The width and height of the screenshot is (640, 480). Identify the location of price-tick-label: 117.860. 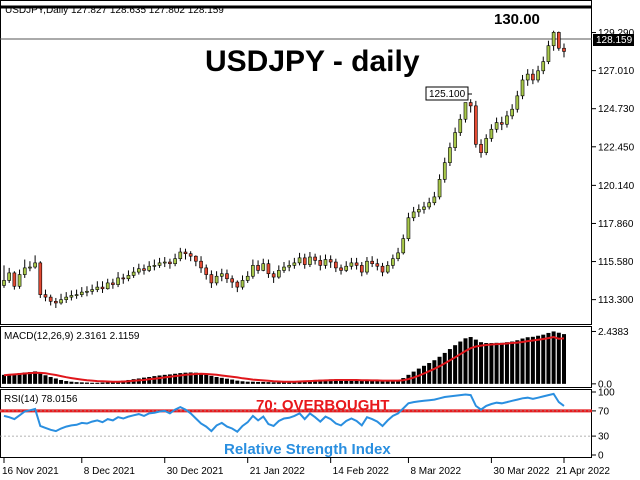
(616, 224).